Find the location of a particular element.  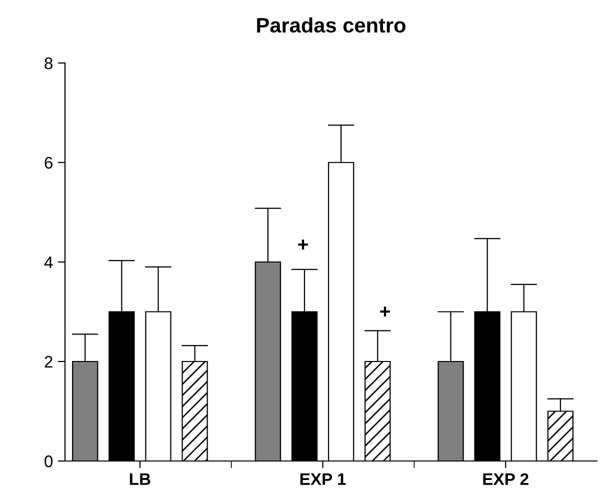

chart-title: Paradas centro is located at coordinates (331, 25).